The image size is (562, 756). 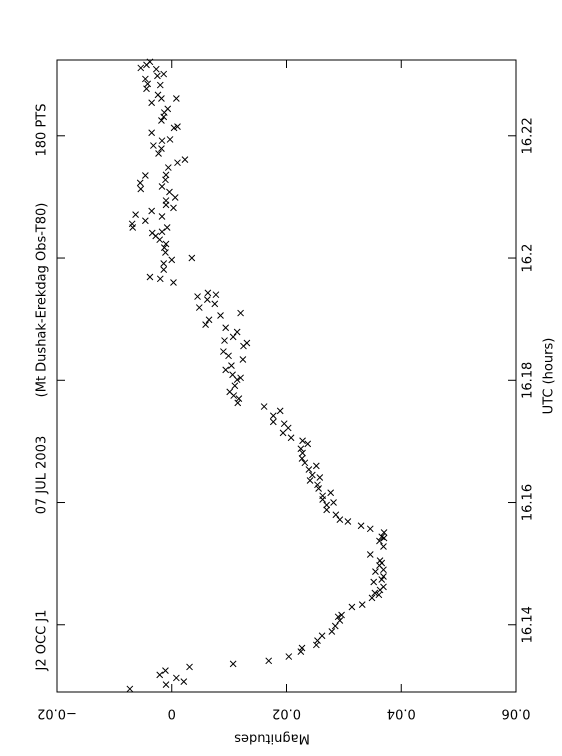 What do you see at coordinates (42, 475) in the screenshot?
I see `annotation: 07 JUL 2003` at bounding box center [42, 475].